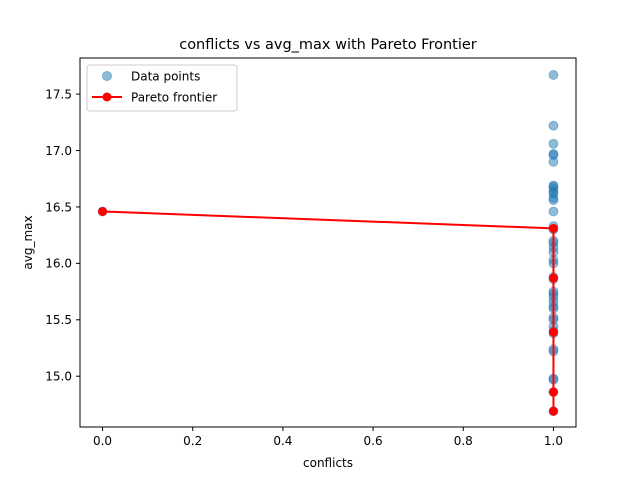  Describe the element at coordinates (328, 463) in the screenshot. I see `x-axis-label: conflicts` at that location.